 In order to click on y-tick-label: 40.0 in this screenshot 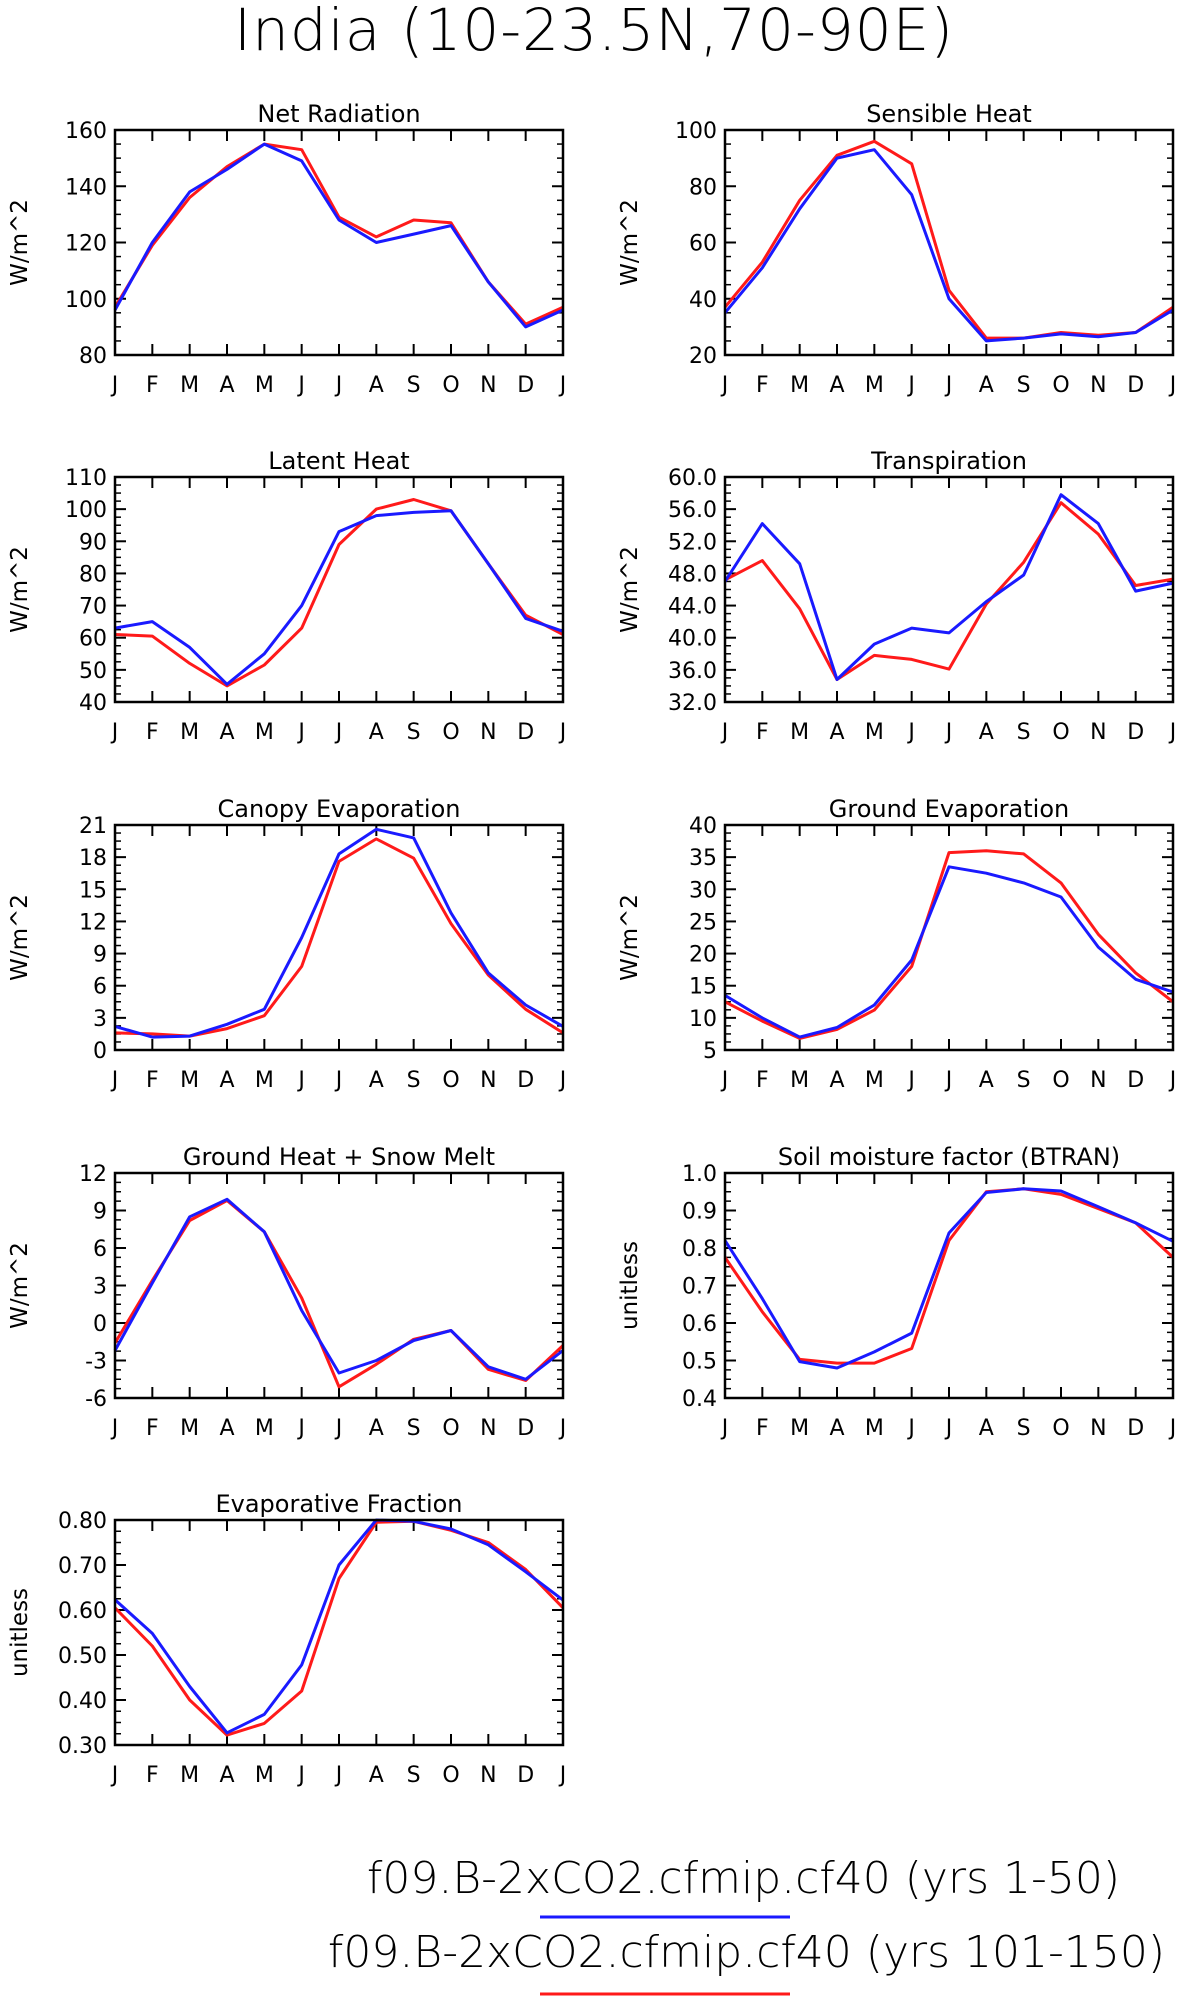, I will do `click(692, 639)`.